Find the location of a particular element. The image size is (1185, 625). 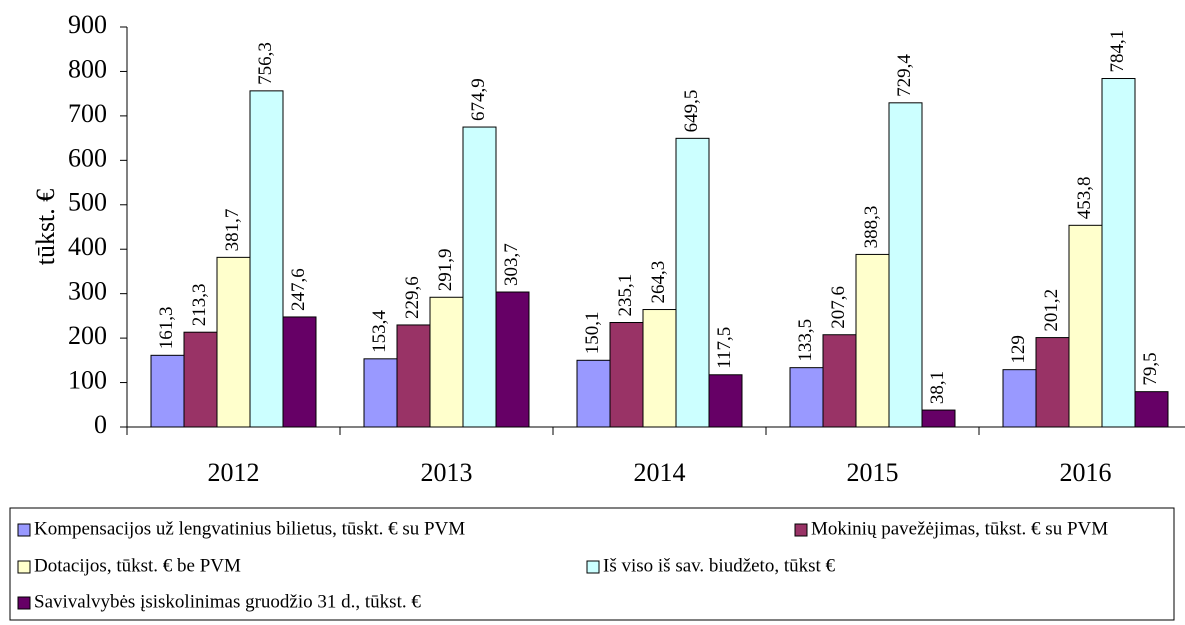

value-label: 150,1 is located at coordinates (592, 333).